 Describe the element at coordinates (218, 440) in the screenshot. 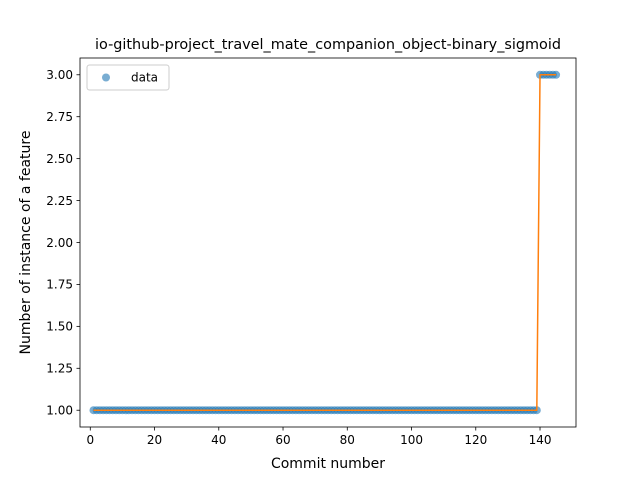

I see `x-tick-label: 40` at that location.